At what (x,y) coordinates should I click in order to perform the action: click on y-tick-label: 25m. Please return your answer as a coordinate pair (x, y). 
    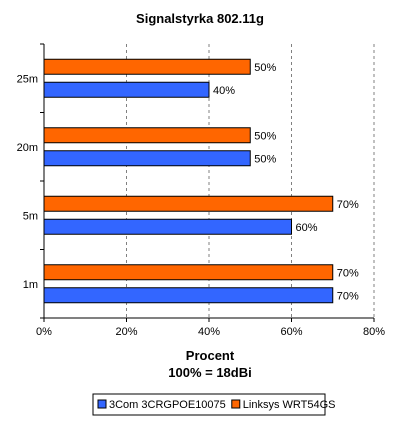
    Looking at the image, I should click on (27, 79).